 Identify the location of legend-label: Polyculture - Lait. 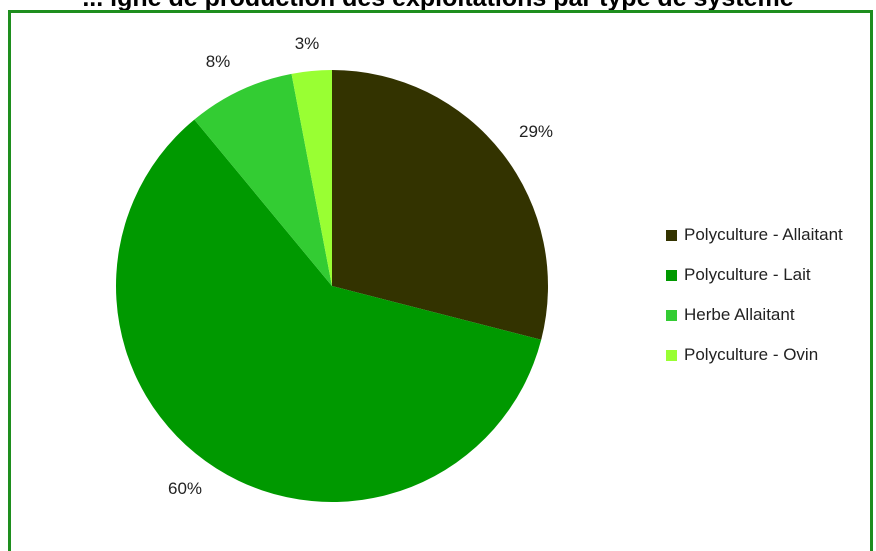
(747, 274).